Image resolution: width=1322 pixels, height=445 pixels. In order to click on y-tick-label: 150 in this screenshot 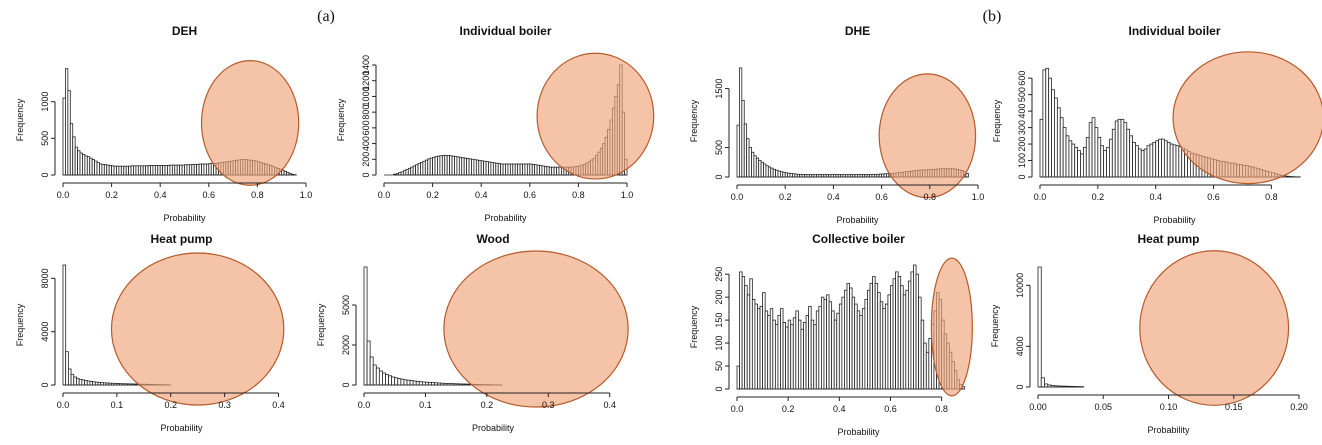, I will do `click(719, 320)`.